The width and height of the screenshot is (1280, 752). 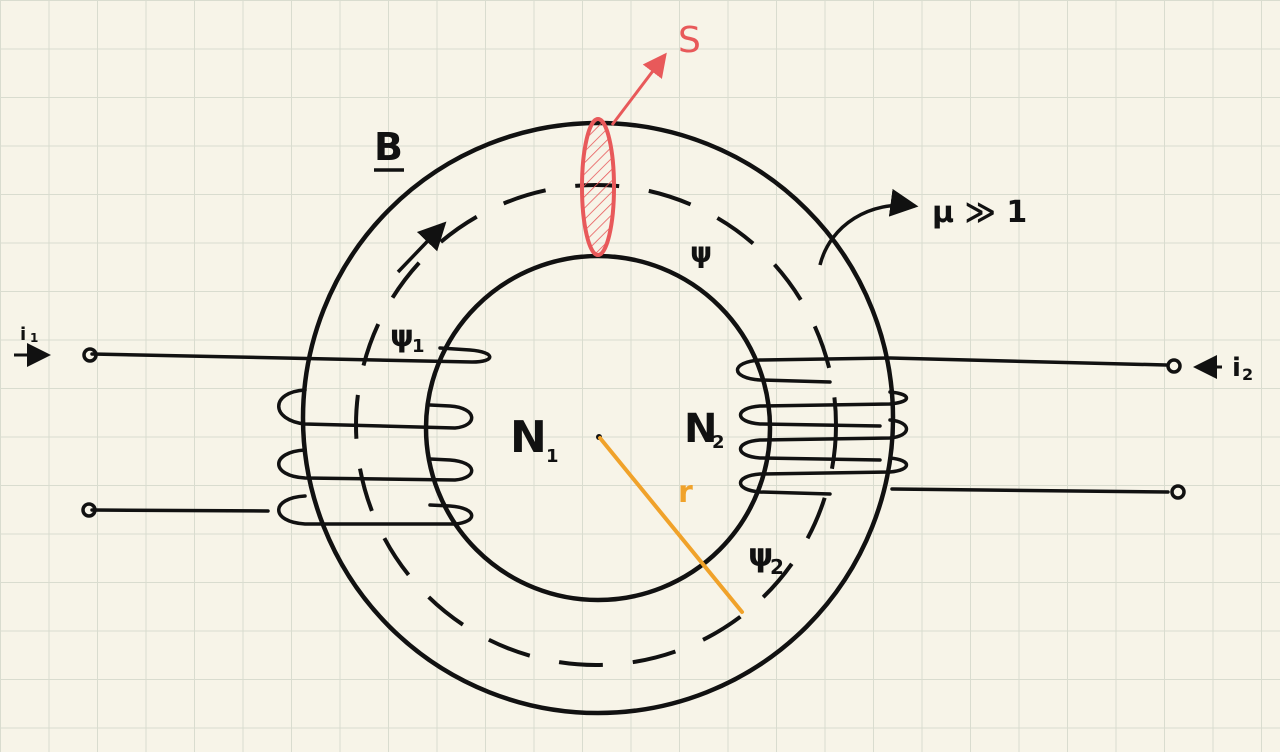 What do you see at coordinates (760, 555) in the screenshot?
I see `label-psi2: ψ` at bounding box center [760, 555].